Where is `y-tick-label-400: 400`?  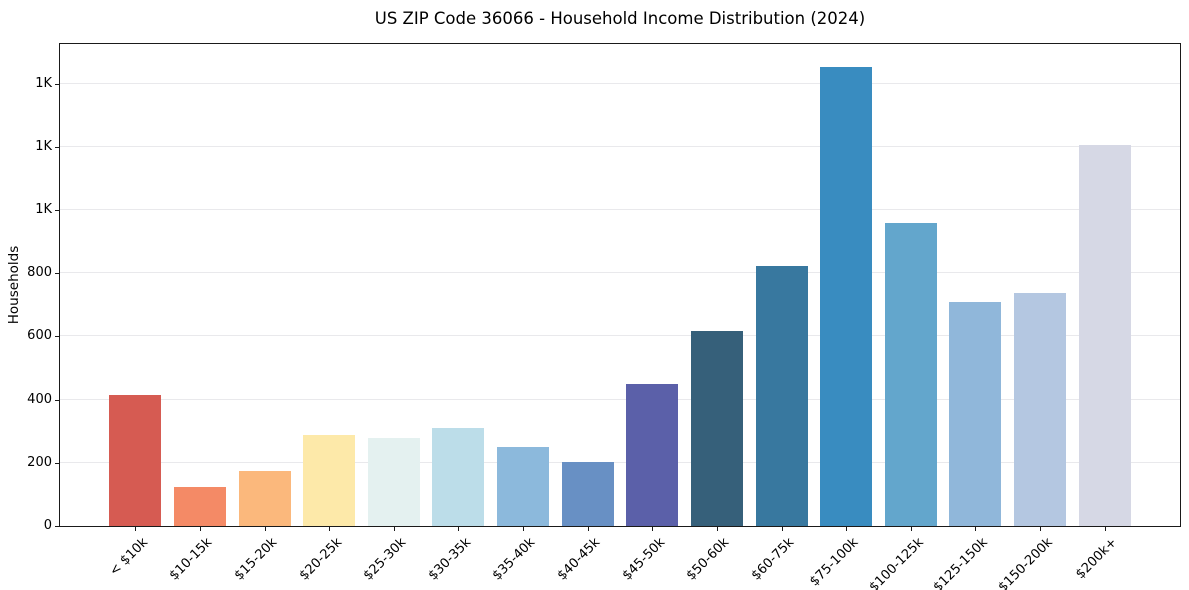 y-tick-label-400: 400 is located at coordinates (39, 399).